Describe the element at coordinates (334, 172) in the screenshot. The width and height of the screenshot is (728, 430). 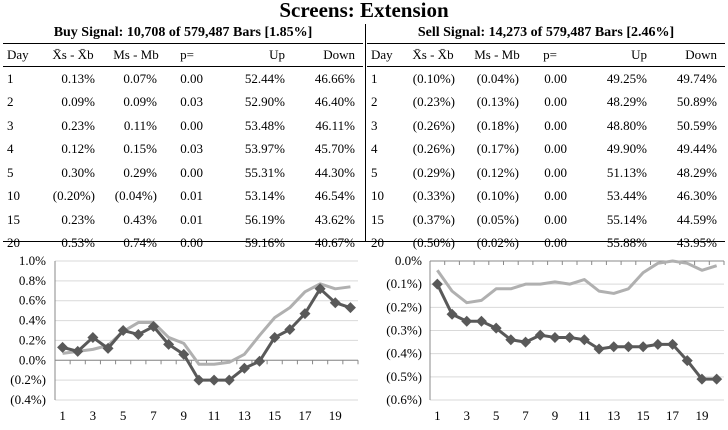
I see `cell-down: 44.30%` at that location.